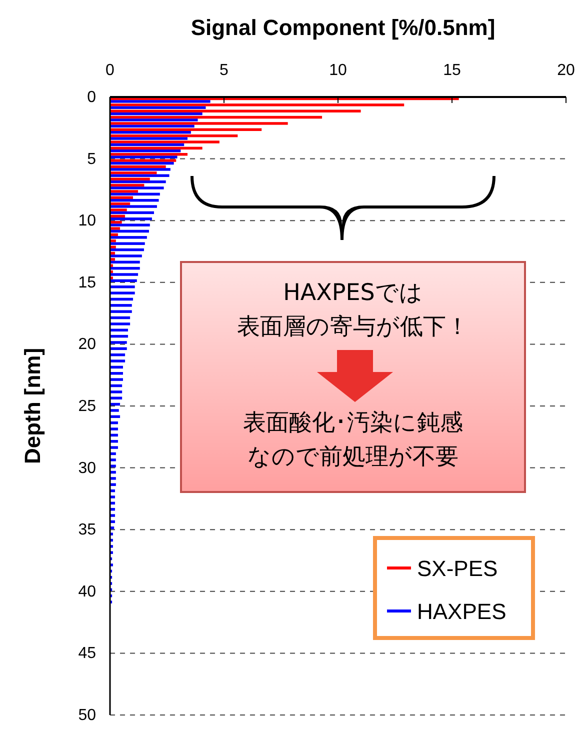 This screenshot has width=578, height=731. Describe the element at coordinates (87, 591) in the screenshot. I see `y-tick-label: 40` at that location.